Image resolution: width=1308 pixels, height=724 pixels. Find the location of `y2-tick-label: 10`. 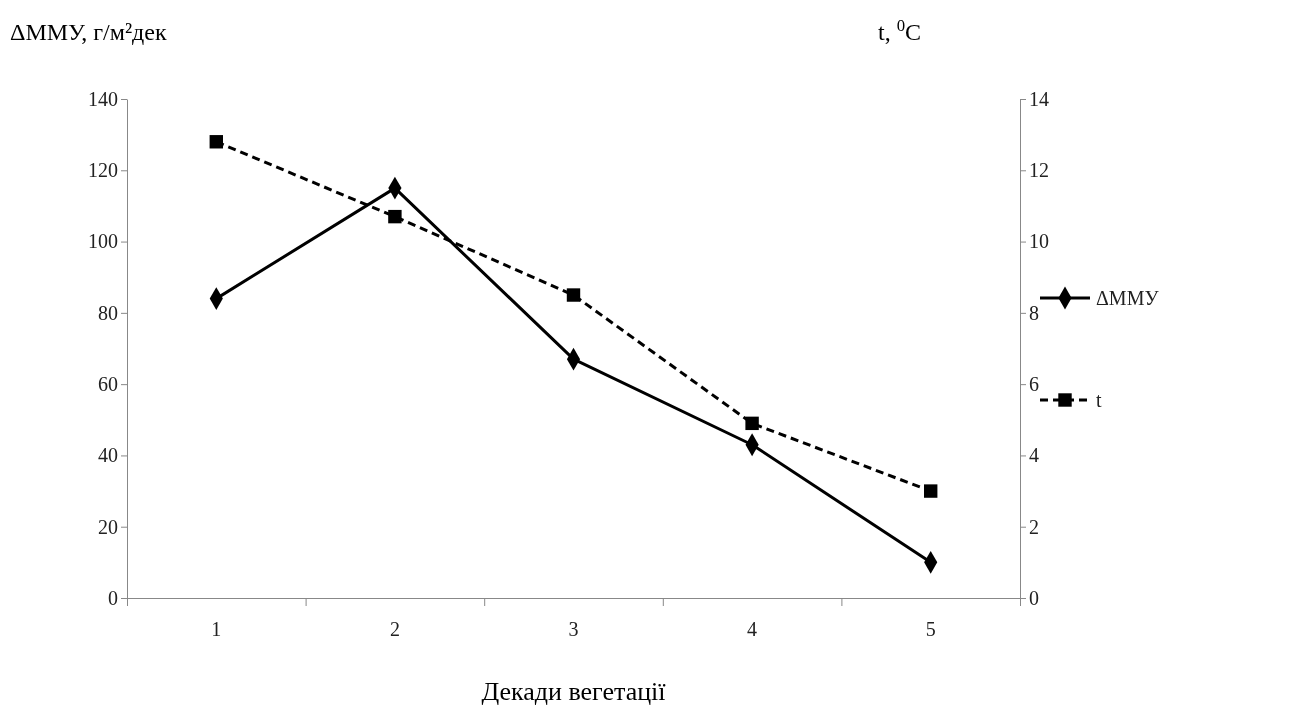

y2-tick-label: 10 is located at coordinates (1039, 241).